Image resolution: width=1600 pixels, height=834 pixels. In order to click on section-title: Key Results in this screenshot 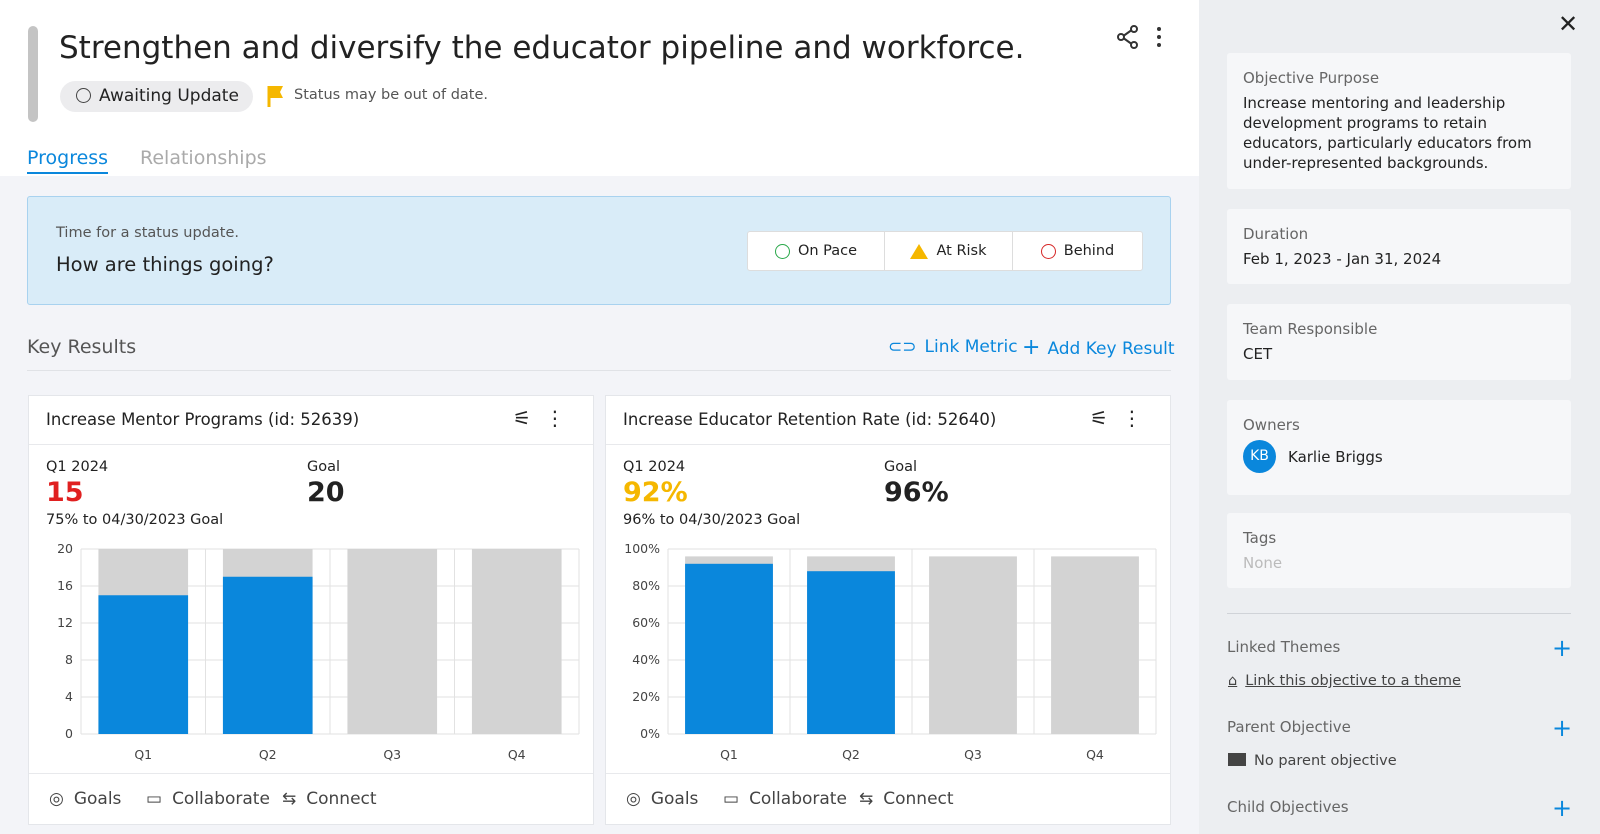, I will do `click(82, 347)`.